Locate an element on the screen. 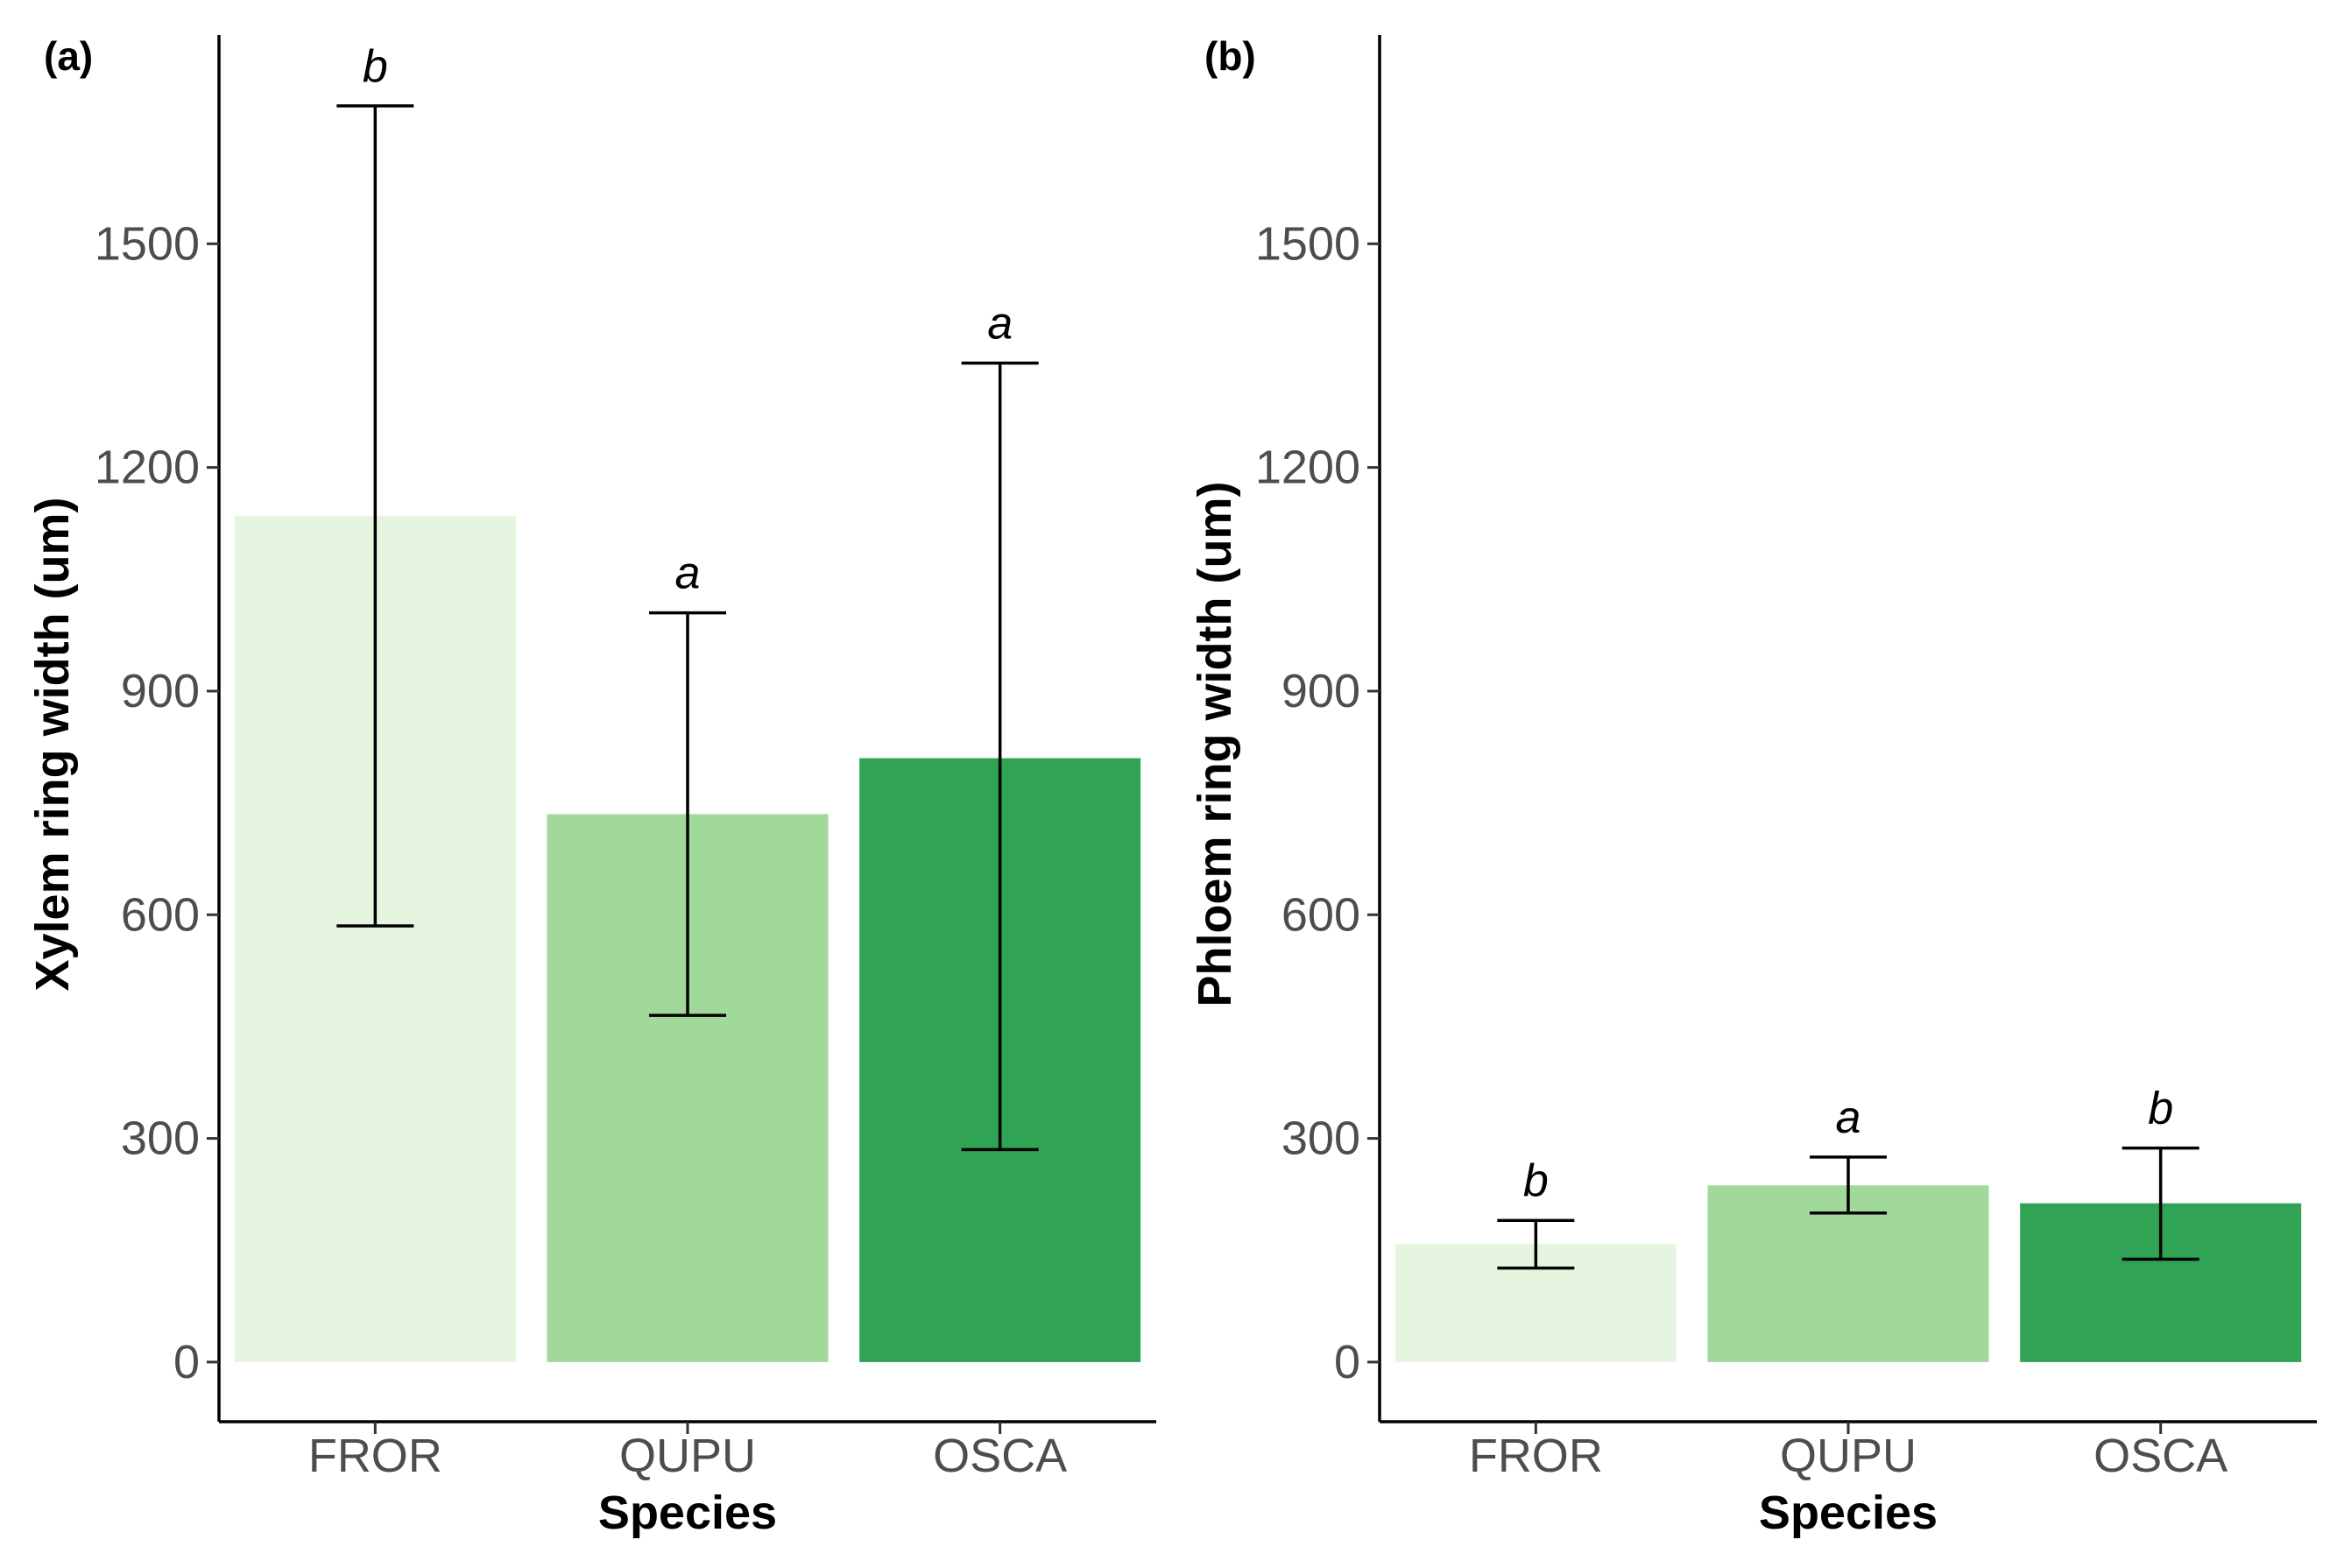 The image size is (2330, 1568). y-axis-title: Xylem ring width (um) is located at coordinates (52, 744).